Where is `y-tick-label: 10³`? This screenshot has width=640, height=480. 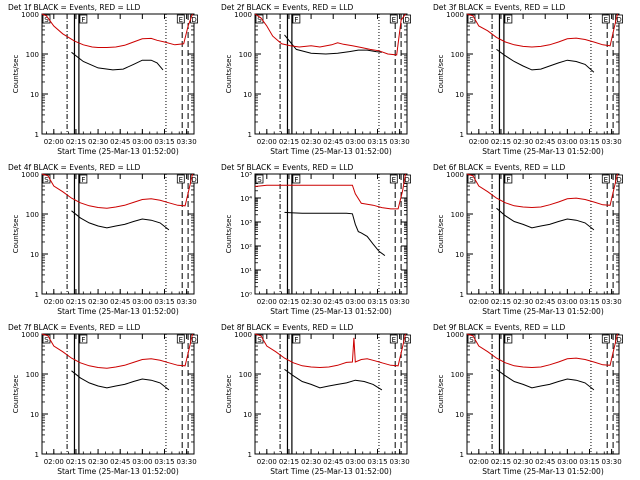 y-tick-label: 10³ is located at coordinates (246, 223).